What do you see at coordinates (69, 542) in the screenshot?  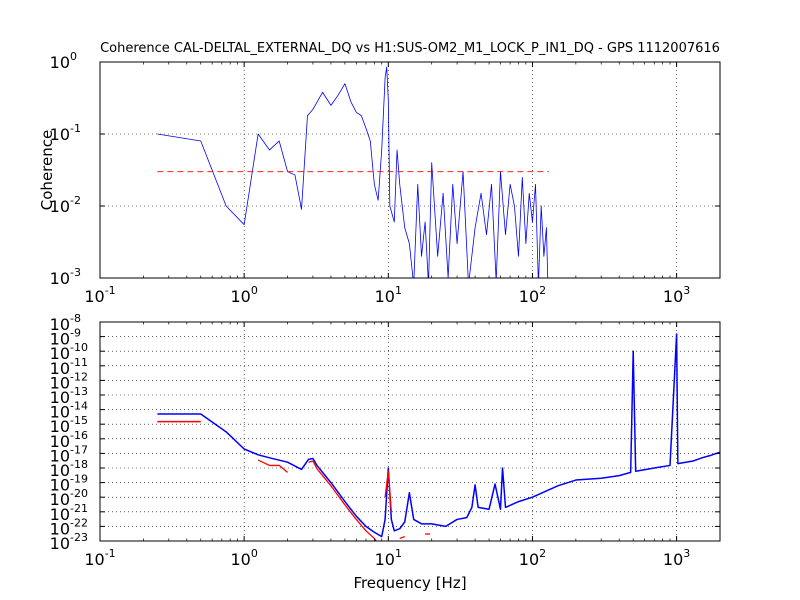 I see `y-tick-label: 10⁻²³` at bounding box center [69, 542].